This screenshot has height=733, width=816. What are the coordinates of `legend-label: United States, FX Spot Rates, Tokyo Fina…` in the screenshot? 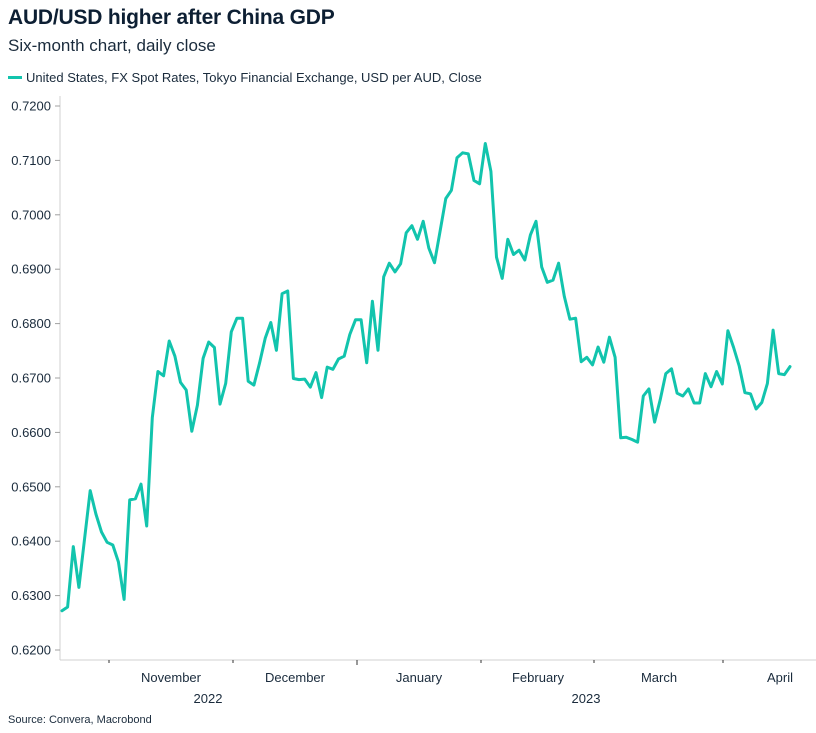 It's located at (254, 77).